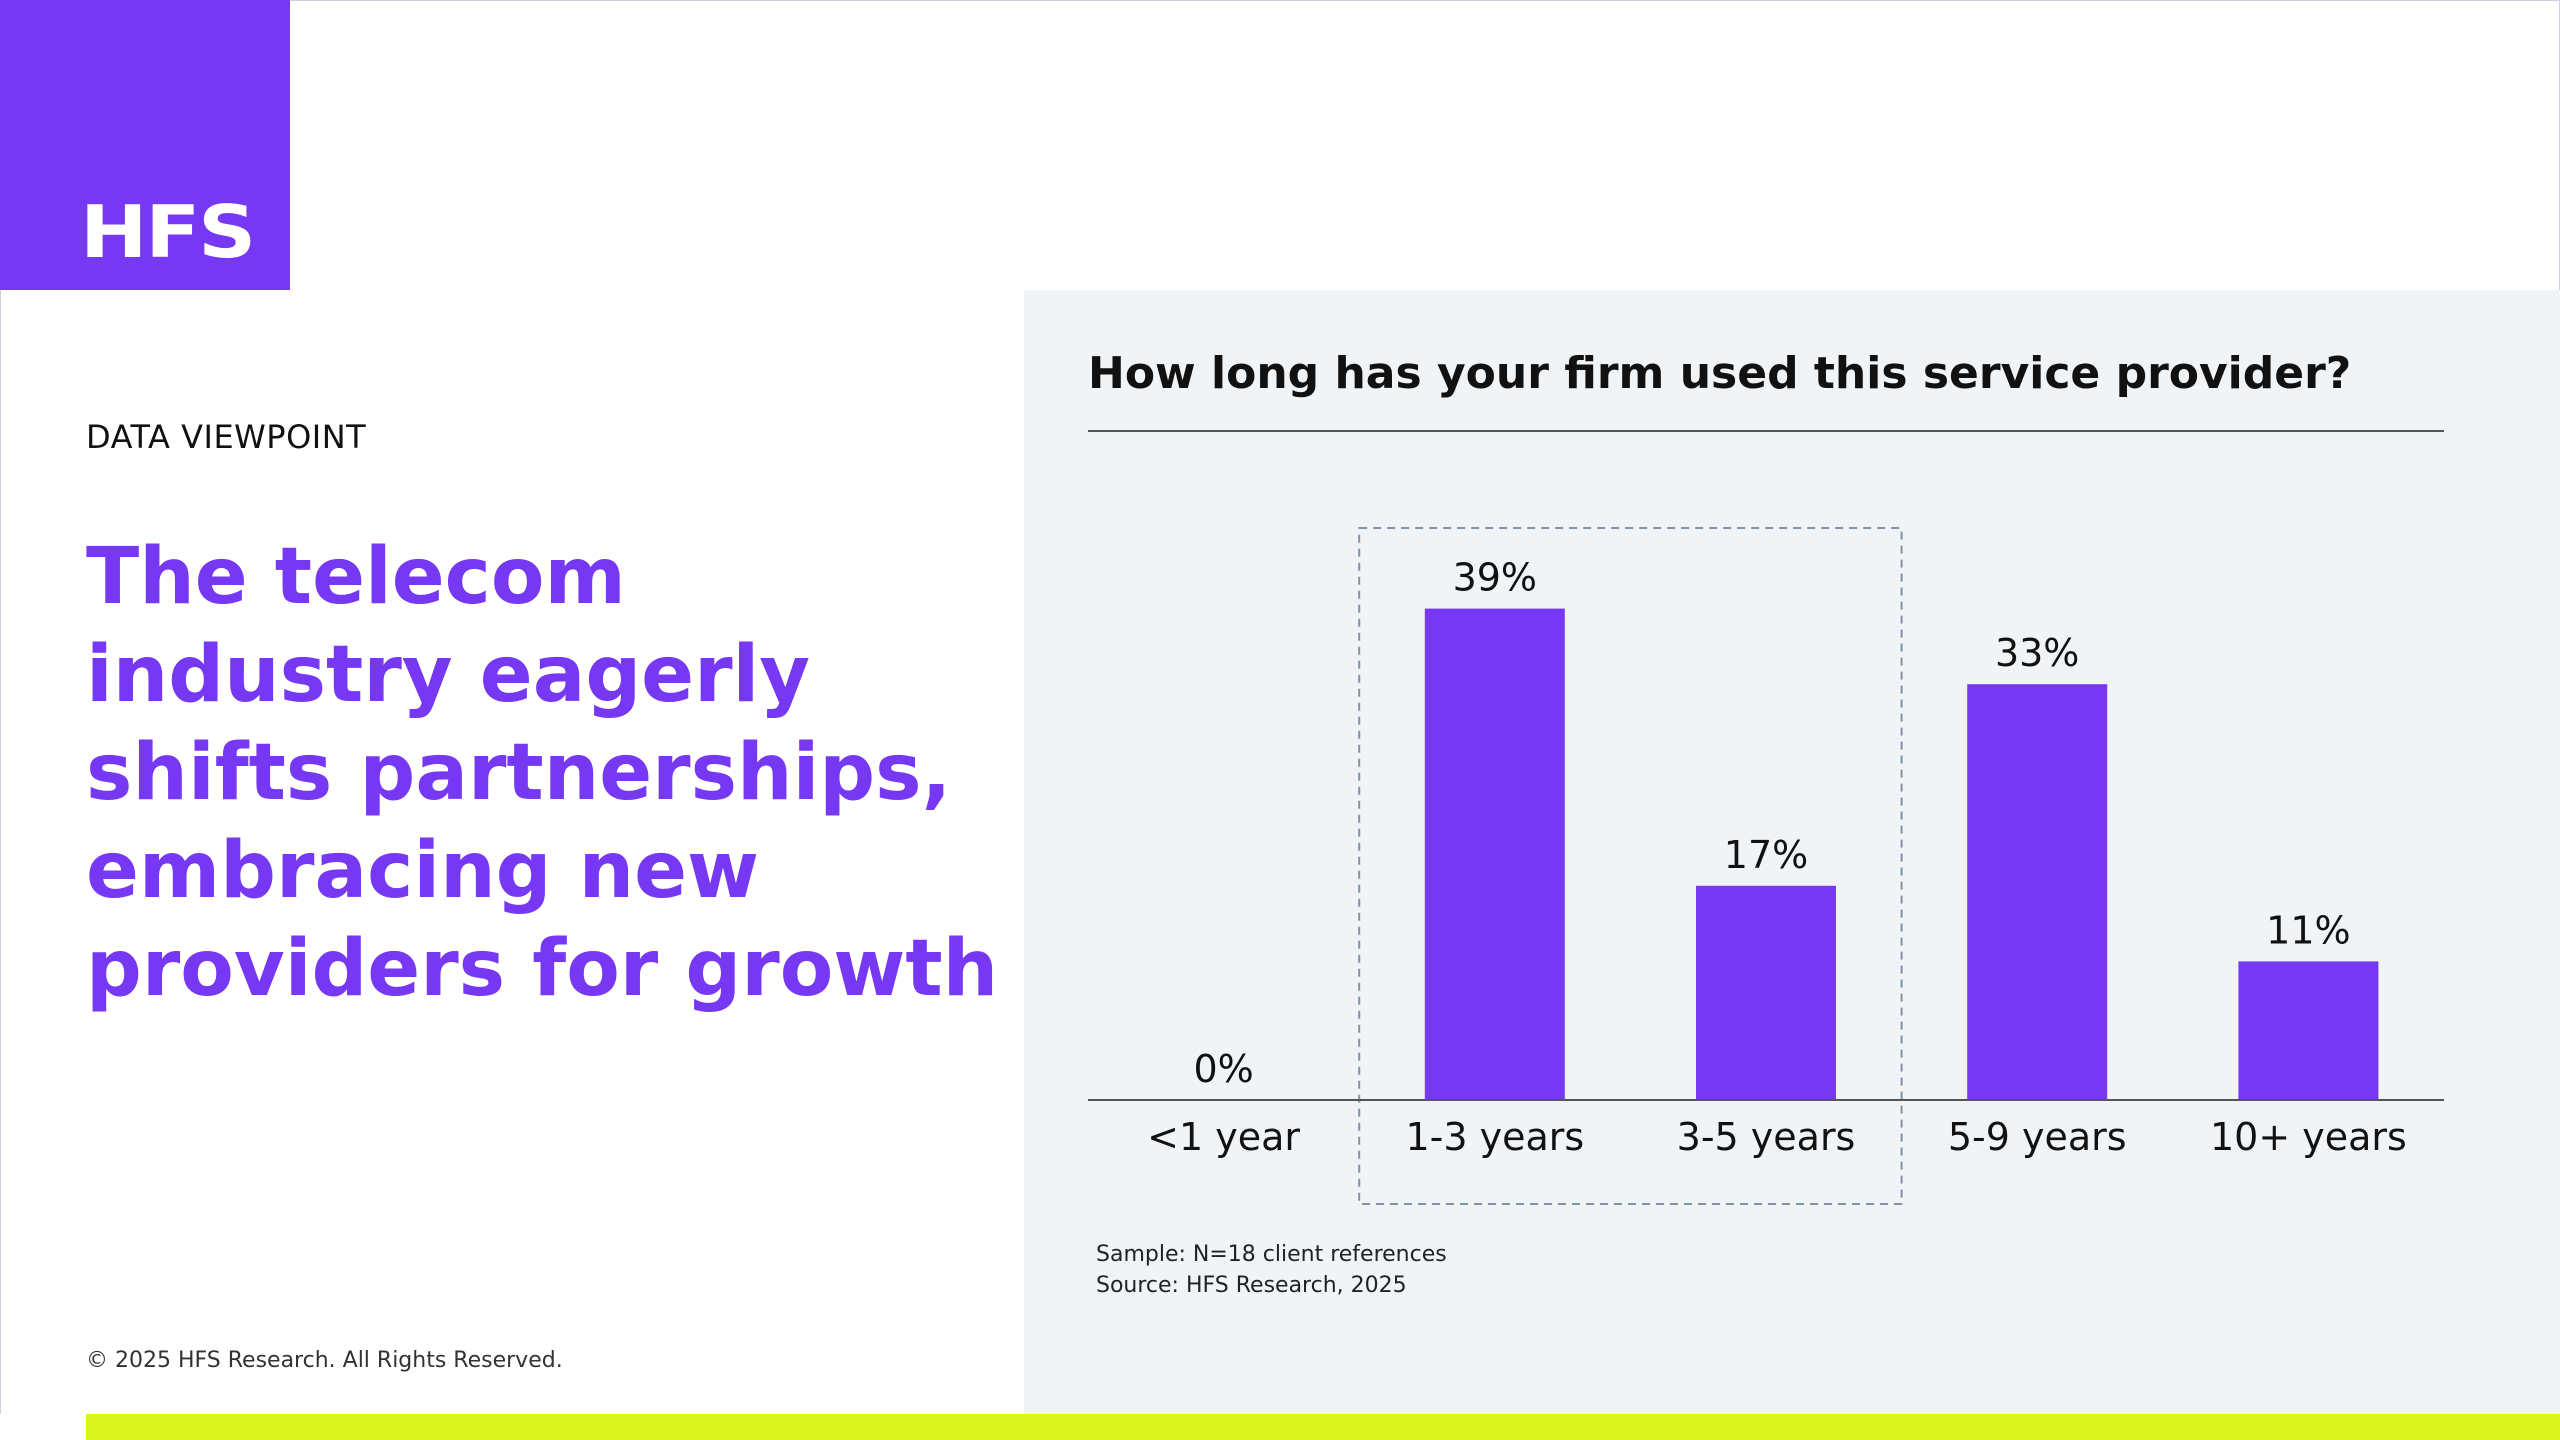 The image size is (2560, 1440). I want to click on source-note: Source: HFS Research, 2025, so click(1251, 1285).